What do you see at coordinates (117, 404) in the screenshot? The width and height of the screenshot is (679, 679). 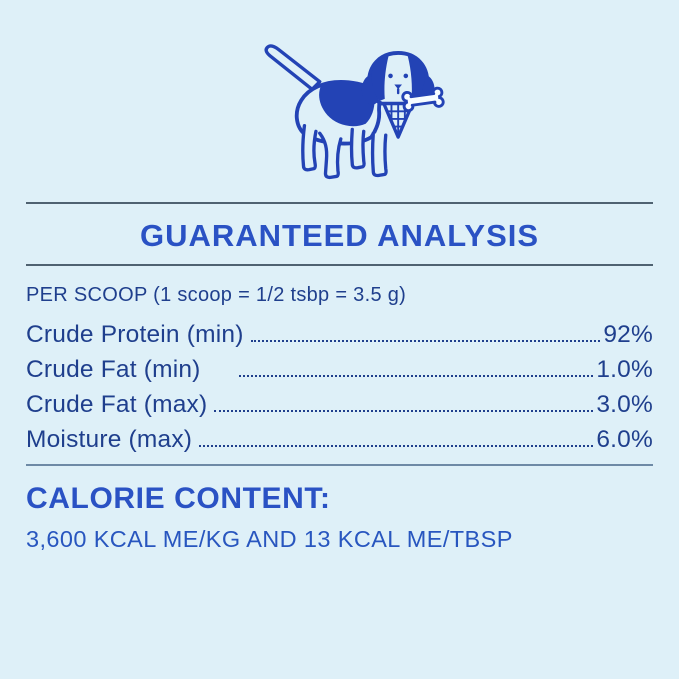 I see `row-label: Crude Fat (max)` at bounding box center [117, 404].